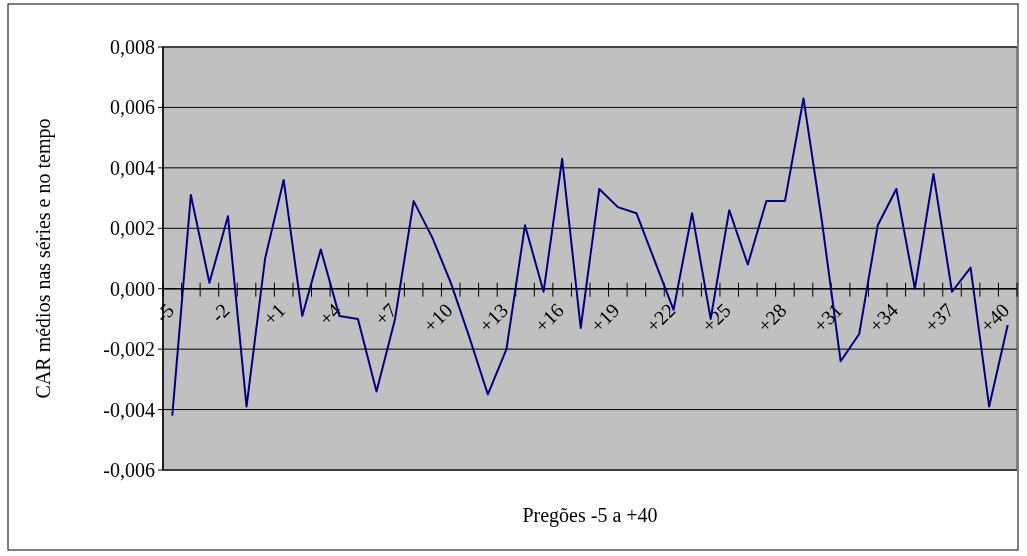  What do you see at coordinates (385, 314) in the screenshot?
I see `x-tick-label: +7` at bounding box center [385, 314].